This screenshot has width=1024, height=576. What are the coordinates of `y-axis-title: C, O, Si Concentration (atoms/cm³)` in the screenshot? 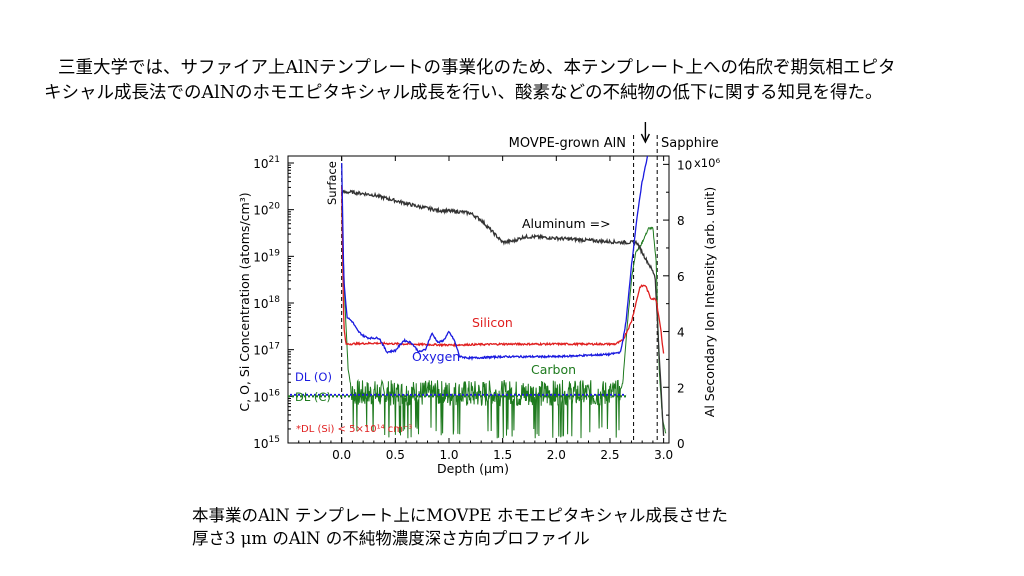 It's located at (244, 301).